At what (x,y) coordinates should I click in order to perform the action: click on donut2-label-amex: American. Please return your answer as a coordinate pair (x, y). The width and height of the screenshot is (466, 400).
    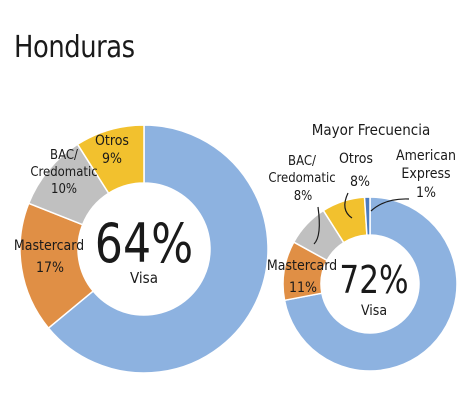
    Looking at the image, I should click on (426, 156).